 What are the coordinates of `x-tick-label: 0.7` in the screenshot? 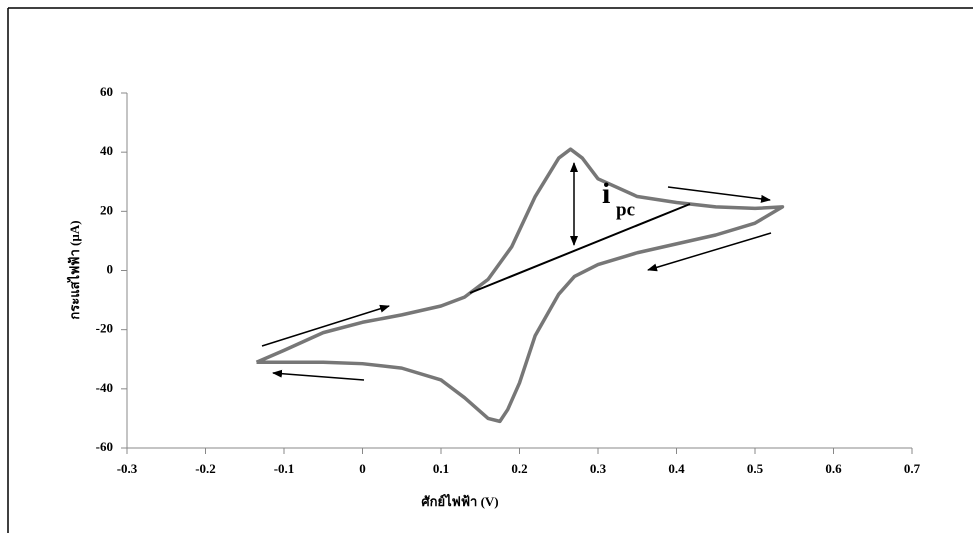 It's located at (912, 468).